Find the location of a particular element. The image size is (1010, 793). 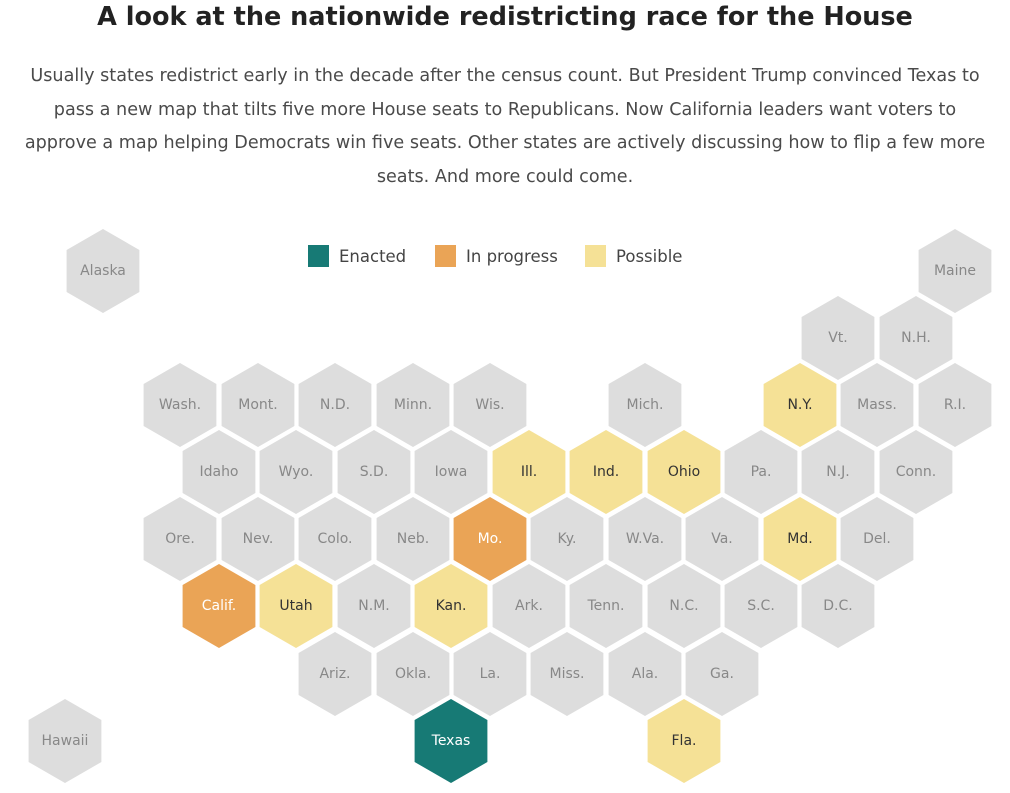

state-label-s-d: S.D. is located at coordinates (374, 472).